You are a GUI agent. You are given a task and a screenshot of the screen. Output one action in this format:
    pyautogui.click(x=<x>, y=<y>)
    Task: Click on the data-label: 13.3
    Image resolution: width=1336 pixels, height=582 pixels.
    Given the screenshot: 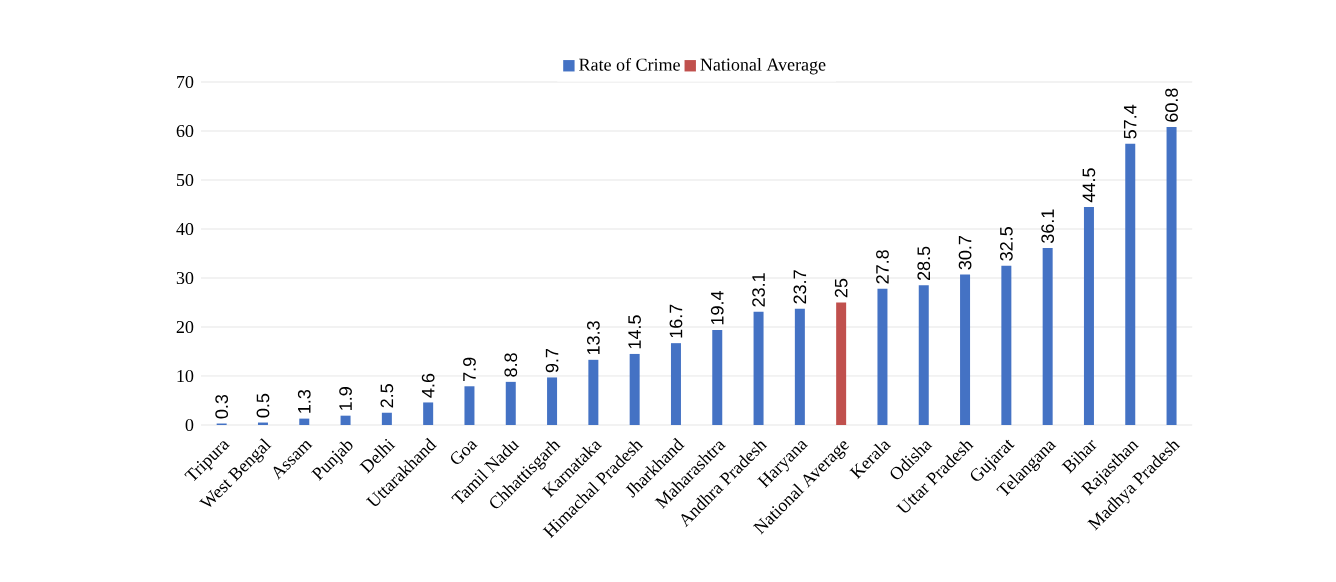 What is the action you would take?
    pyautogui.click(x=593, y=338)
    